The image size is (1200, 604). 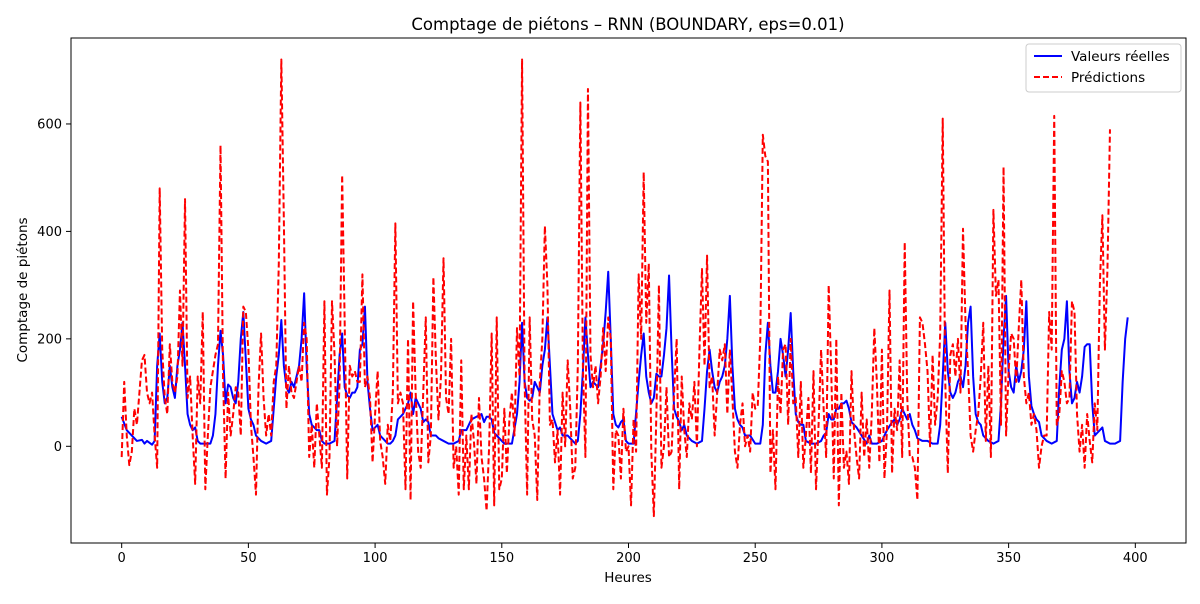 What do you see at coordinates (628, 558) in the screenshot?
I see `x-tick-label: 200` at bounding box center [628, 558].